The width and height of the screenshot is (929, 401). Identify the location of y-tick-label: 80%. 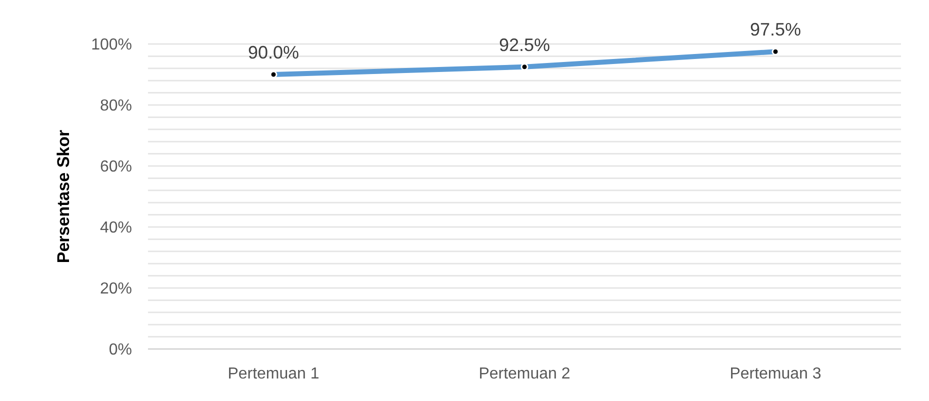
(116, 106).